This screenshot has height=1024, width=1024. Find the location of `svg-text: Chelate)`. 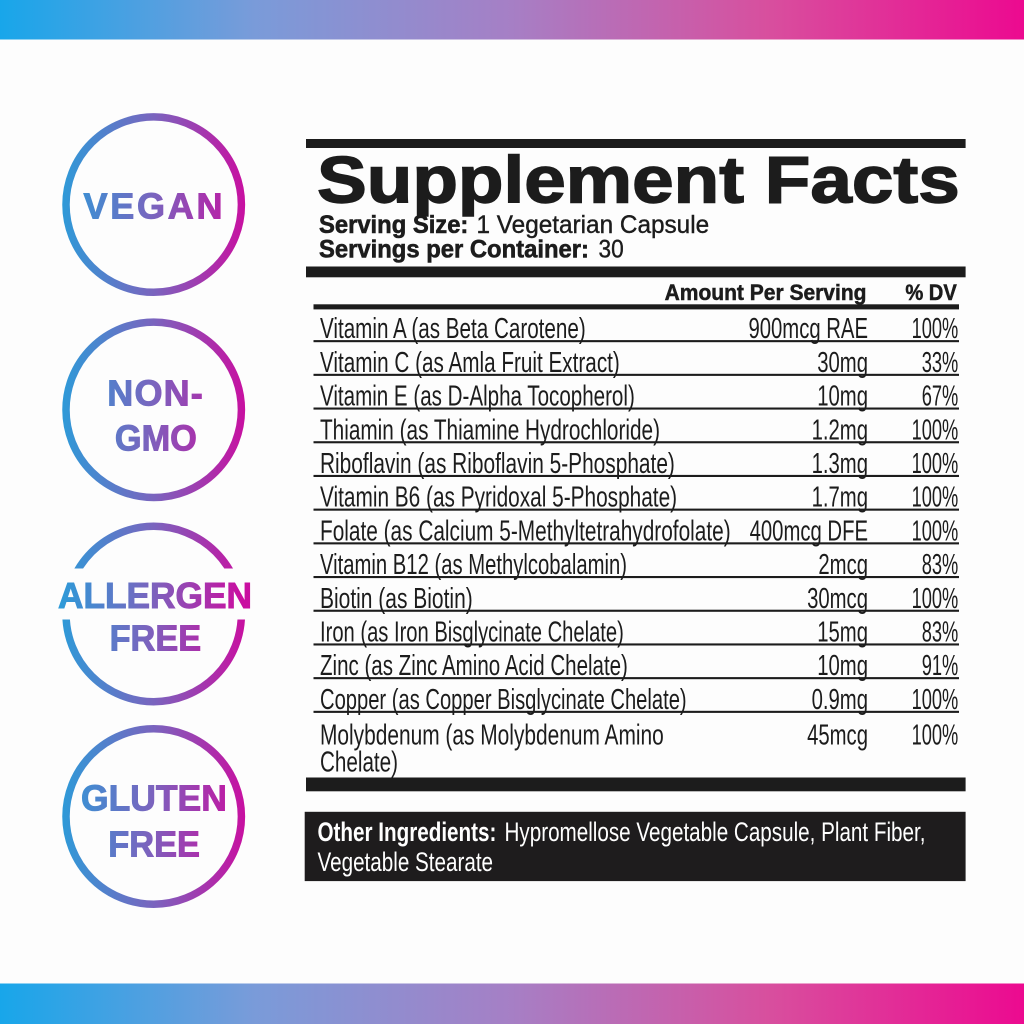

svg-text: Chelate) is located at coordinates (359, 762).